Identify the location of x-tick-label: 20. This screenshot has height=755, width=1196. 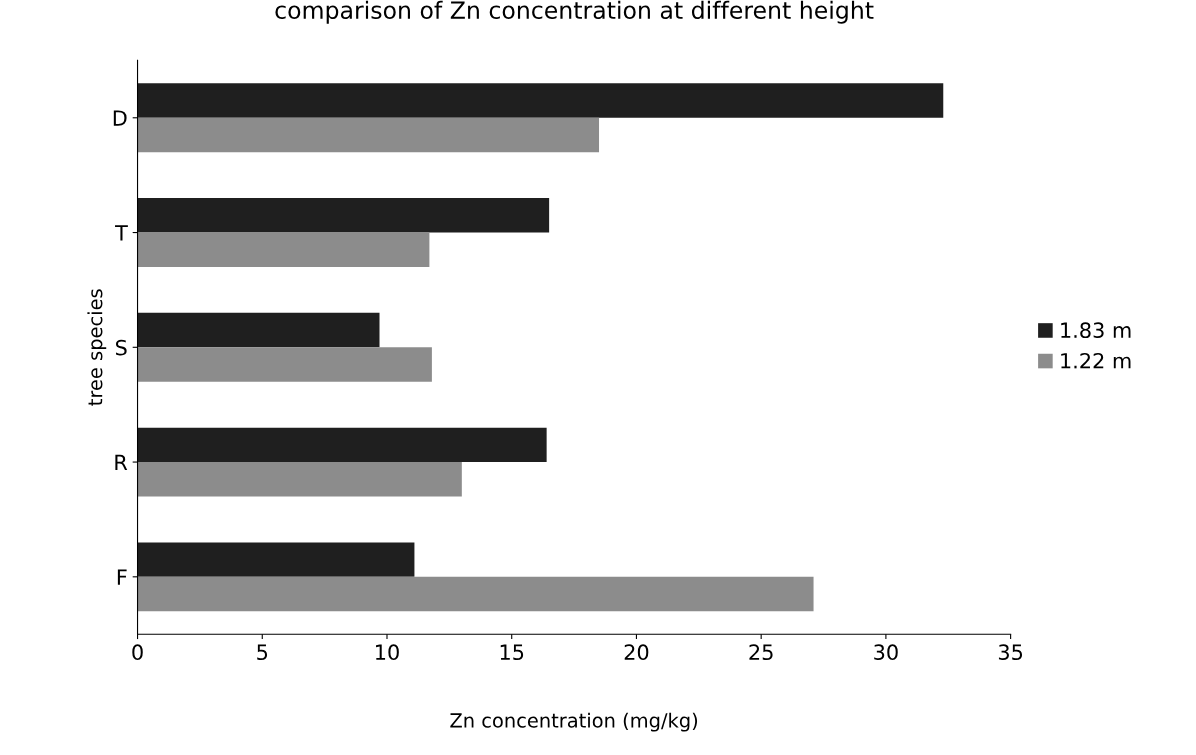
(636, 652).